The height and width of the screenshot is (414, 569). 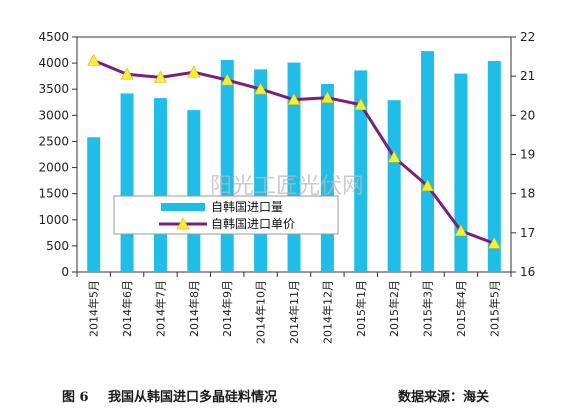 What do you see at coordinates (160, 308) in the screenshot?
I see `x-tick-label: 2014年7月` at bounding box center [160, 308].